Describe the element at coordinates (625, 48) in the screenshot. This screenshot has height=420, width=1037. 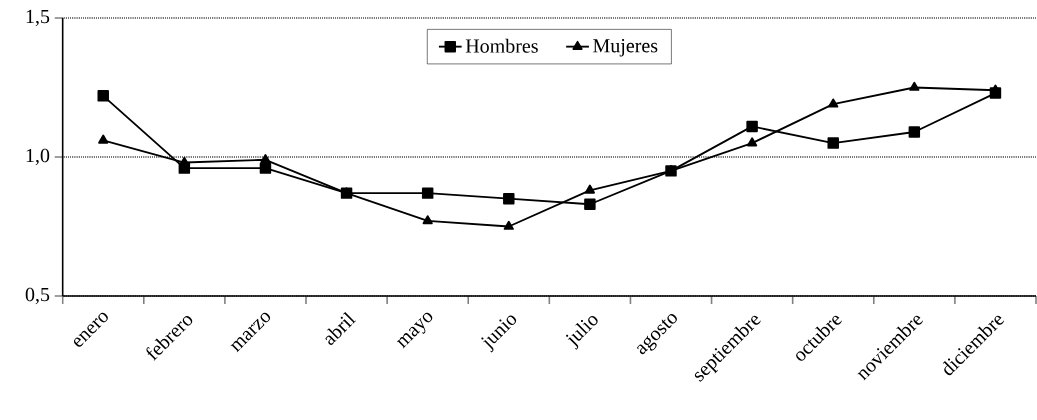
I see `legend-label: Mujeres` at that location.